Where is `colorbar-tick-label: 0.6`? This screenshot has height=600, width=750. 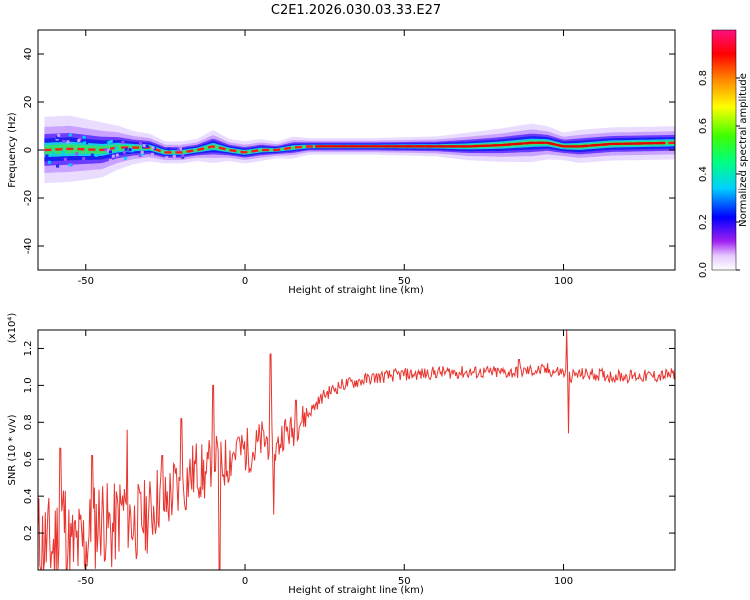 colorbar-tick-label: 0.6 is located at coordinates (703, 126).